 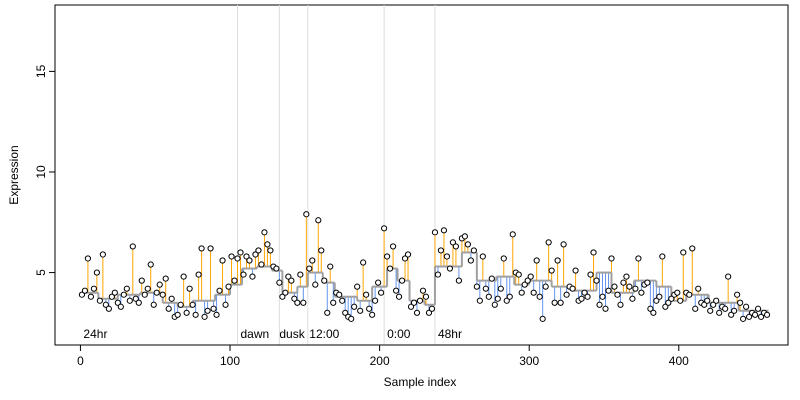 What do you see at coordinates (254, 334) in the screenshot?
I see `annotation: dawn` at bounding box center [254, 334].